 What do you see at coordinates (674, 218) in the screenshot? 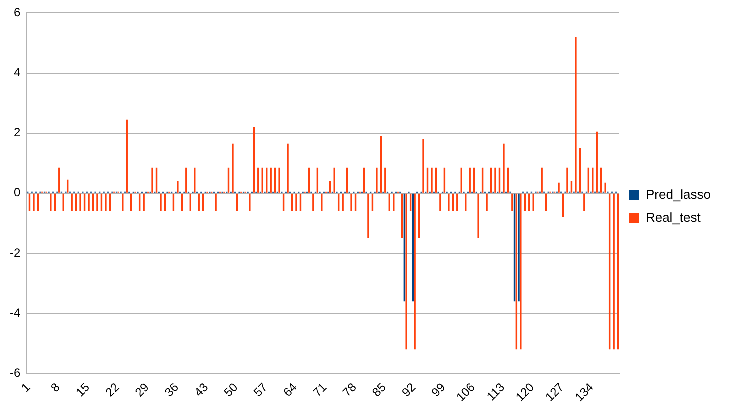
I see `legend-label: Real_test` at bounding box center [674, 218].